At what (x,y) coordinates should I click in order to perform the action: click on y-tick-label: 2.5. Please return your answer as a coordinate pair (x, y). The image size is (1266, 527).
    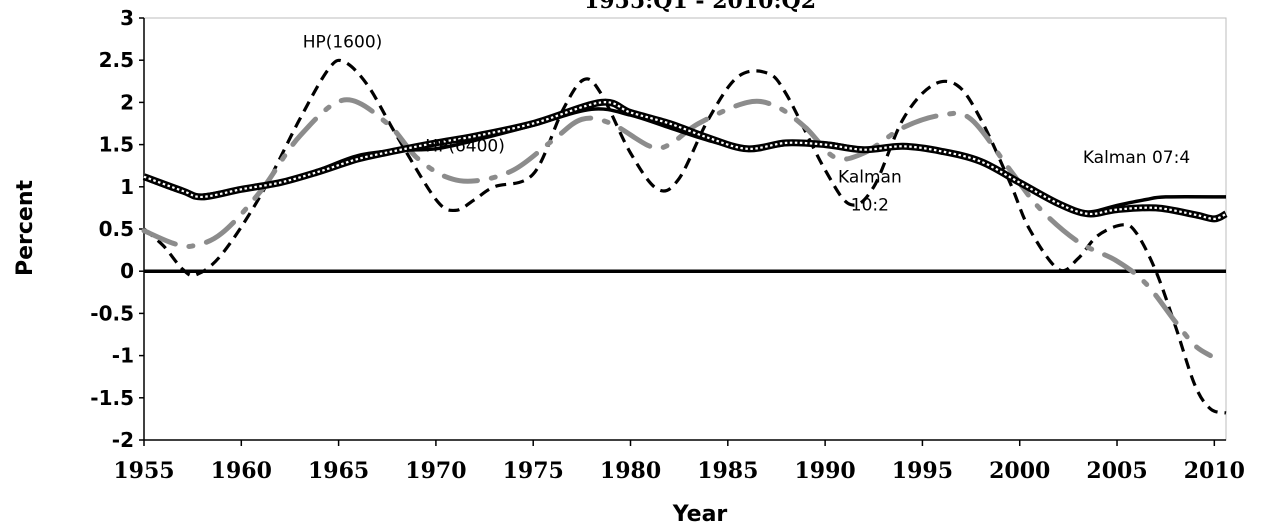
    Looking at the image, I should click on (116, 60).